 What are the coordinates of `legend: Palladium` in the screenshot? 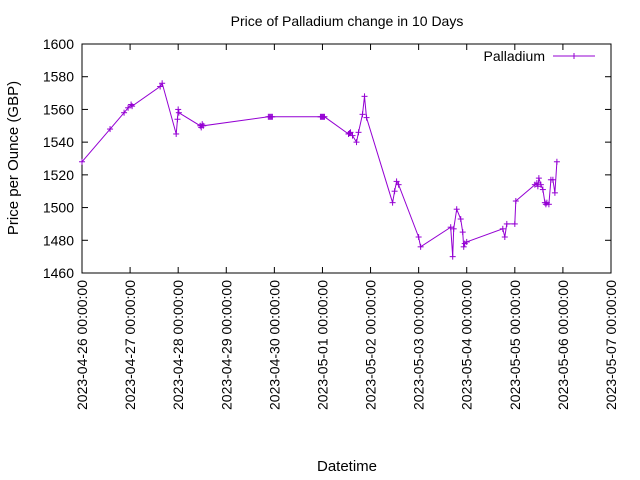 It's located at (539, 56).